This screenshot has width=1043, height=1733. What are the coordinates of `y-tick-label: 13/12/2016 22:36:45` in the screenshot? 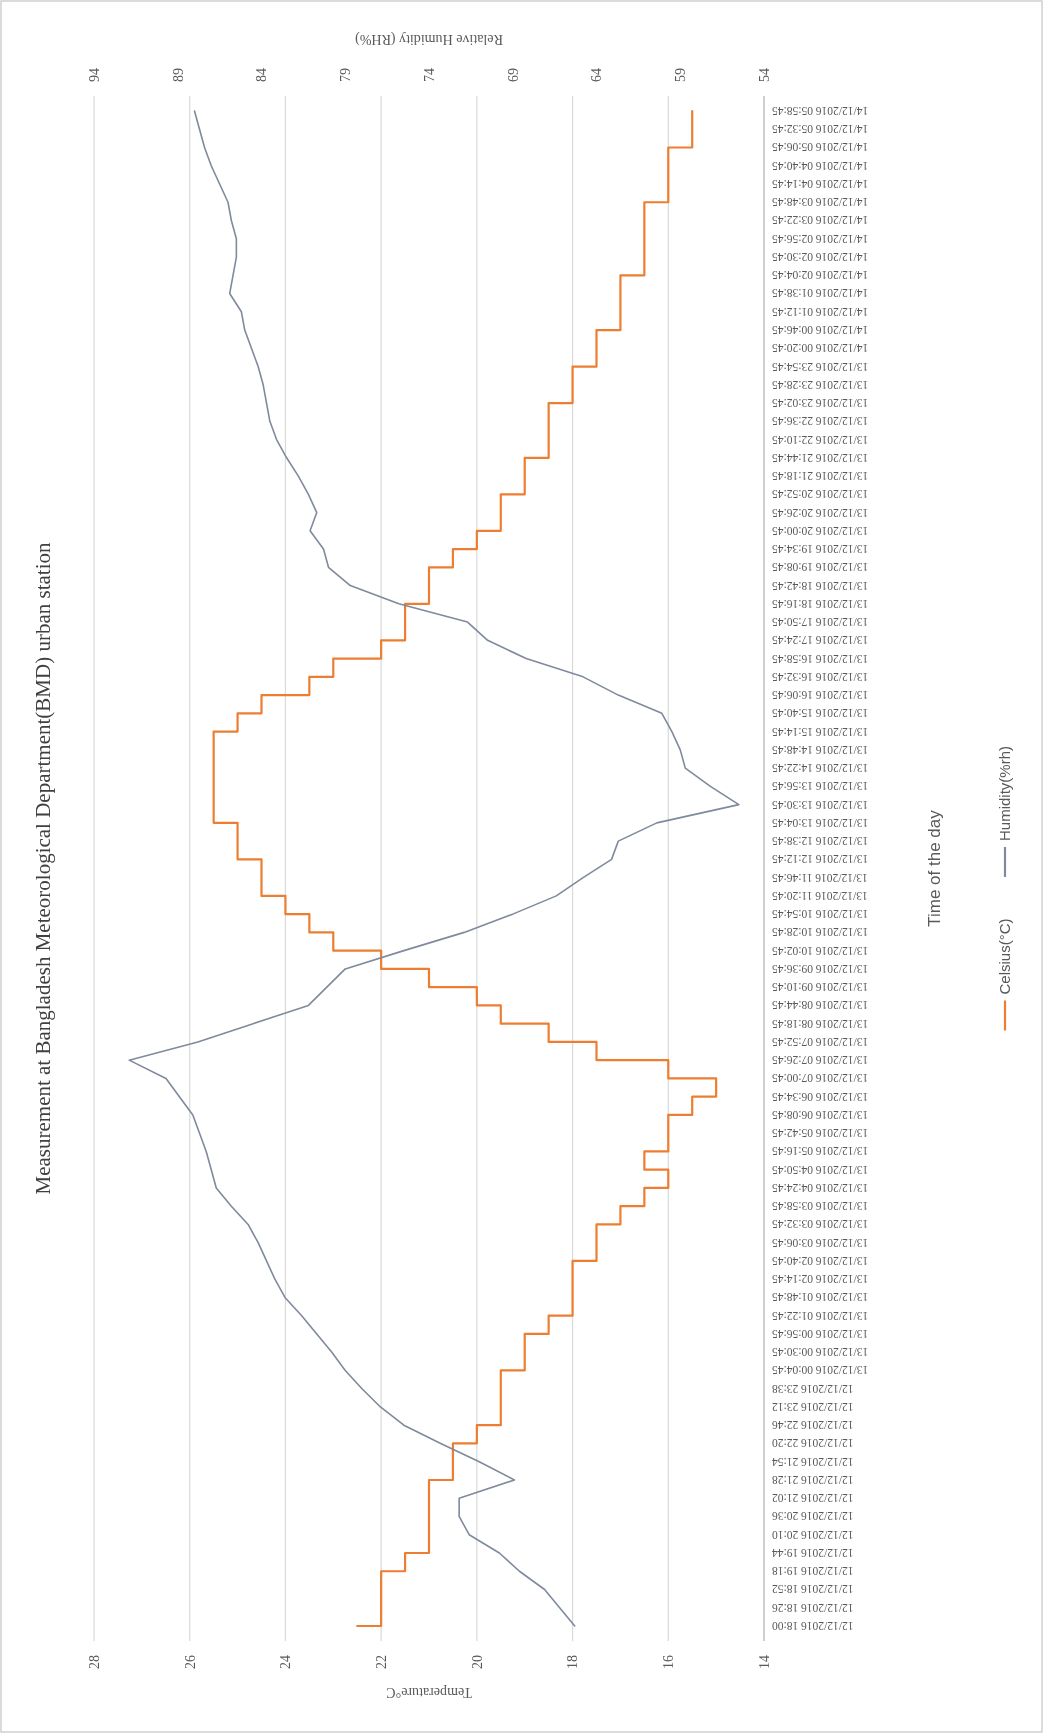 It's located at (820, 421).